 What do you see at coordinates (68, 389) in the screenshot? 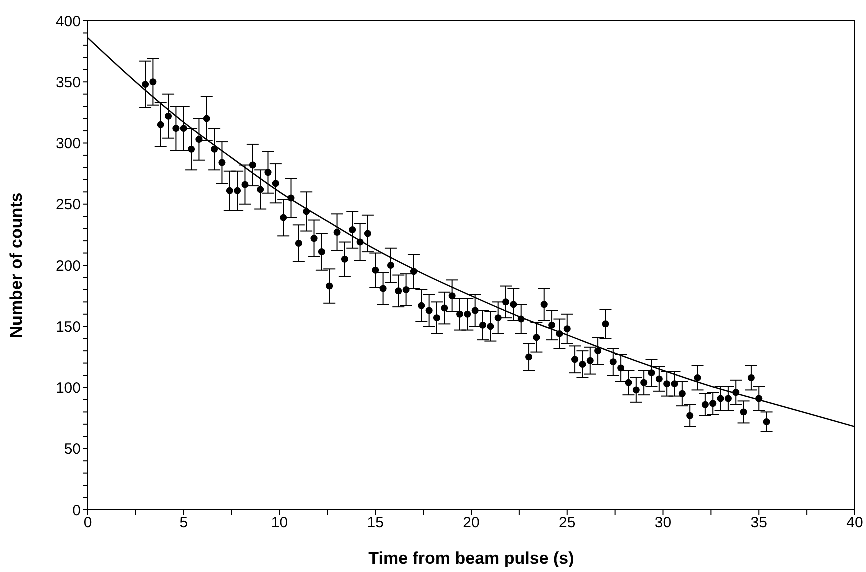
I see `y-tick-label: 100` at bounding box center [68, 389].